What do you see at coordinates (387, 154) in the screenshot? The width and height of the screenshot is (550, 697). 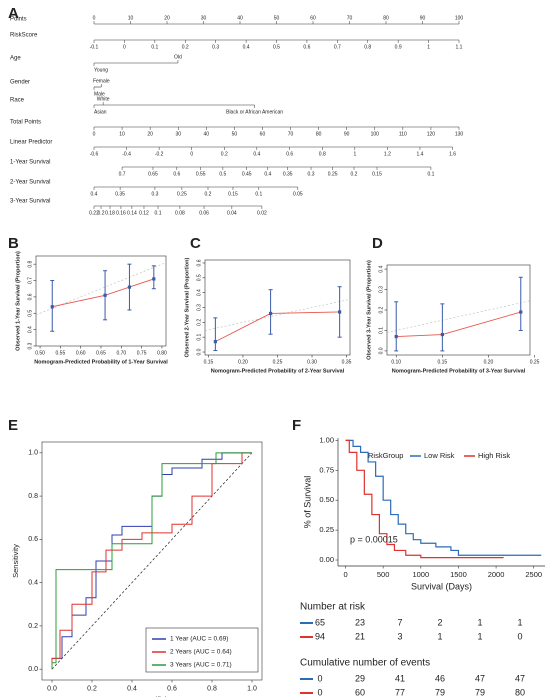 I see `tick-label: 1.2` at bounding box center [387, 154].